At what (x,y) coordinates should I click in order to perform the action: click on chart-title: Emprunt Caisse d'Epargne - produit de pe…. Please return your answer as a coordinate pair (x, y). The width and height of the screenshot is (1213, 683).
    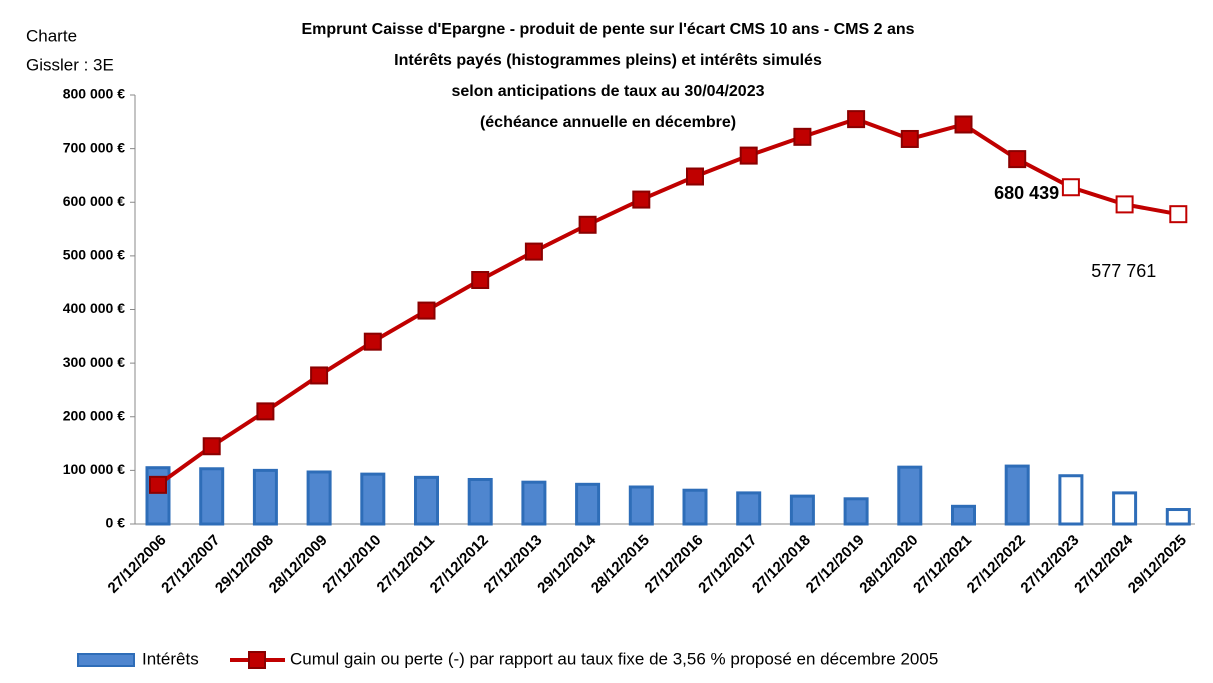
    Looking at the image, I should click on (607, 29).